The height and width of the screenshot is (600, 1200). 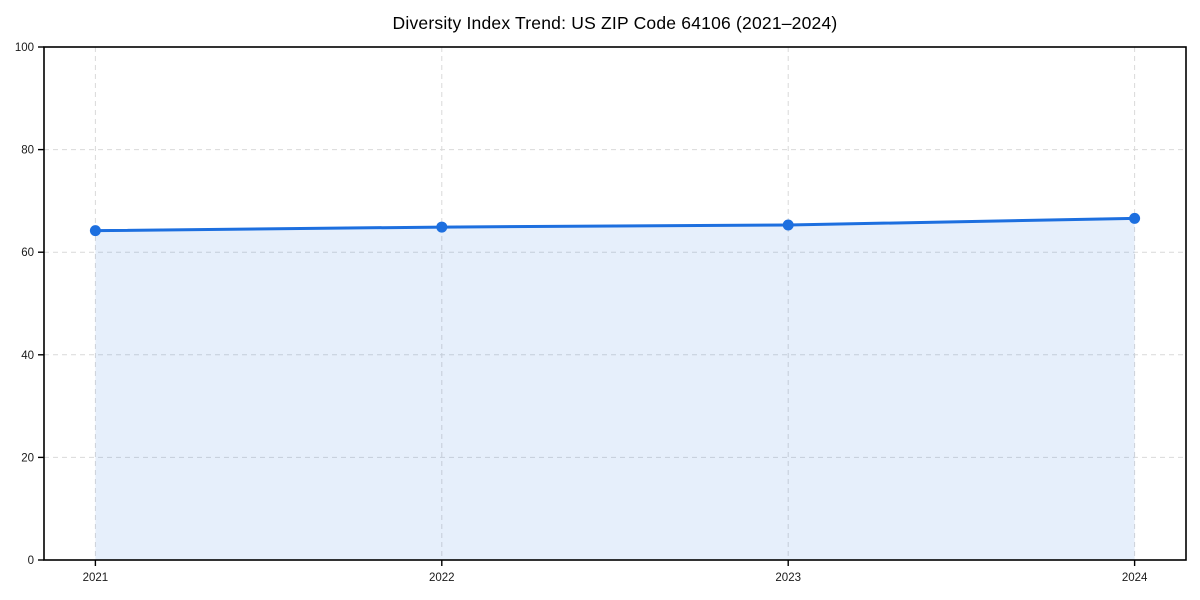 What do you see at coordinates (96, 578) in the screenshot?
I see `x-tick-label: 2021` at bounding box center [96, 578].